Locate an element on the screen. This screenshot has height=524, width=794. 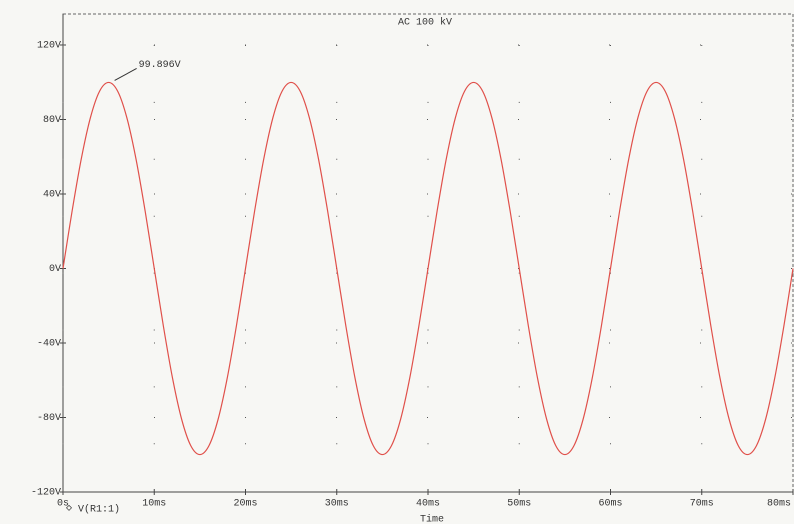
x-tick-label: 60ms is located at coordinates (610, 504).